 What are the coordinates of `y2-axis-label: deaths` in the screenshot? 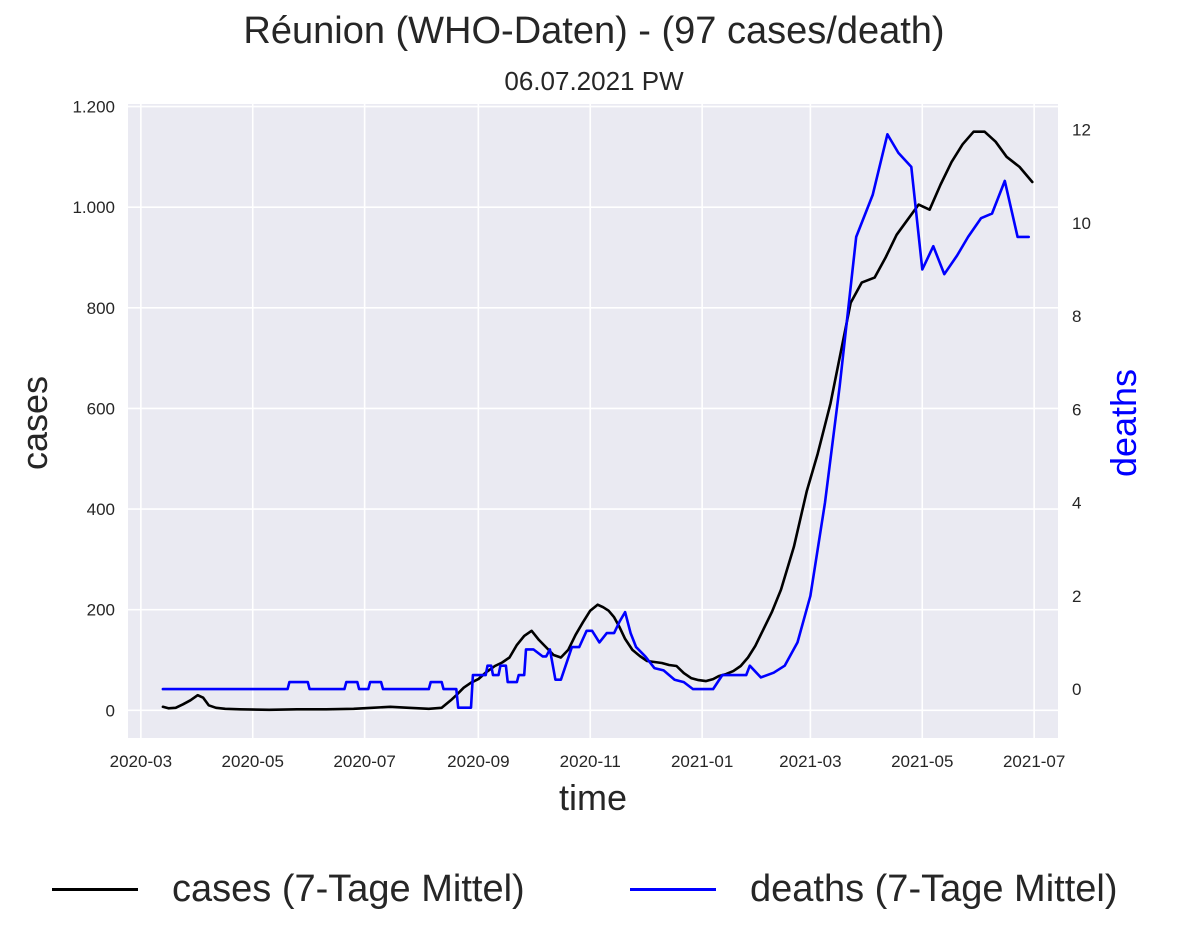 It's located at (1123, 423).